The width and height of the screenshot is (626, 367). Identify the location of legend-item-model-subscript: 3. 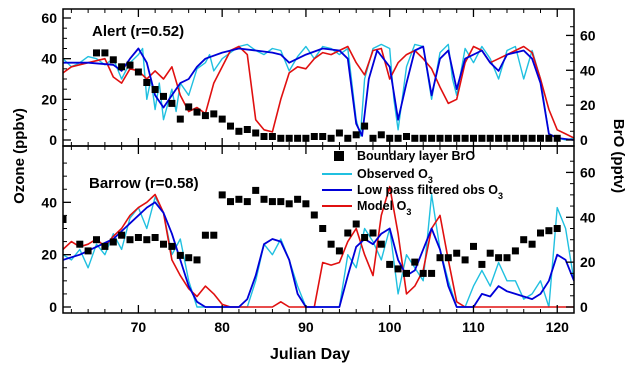
(408, 212).